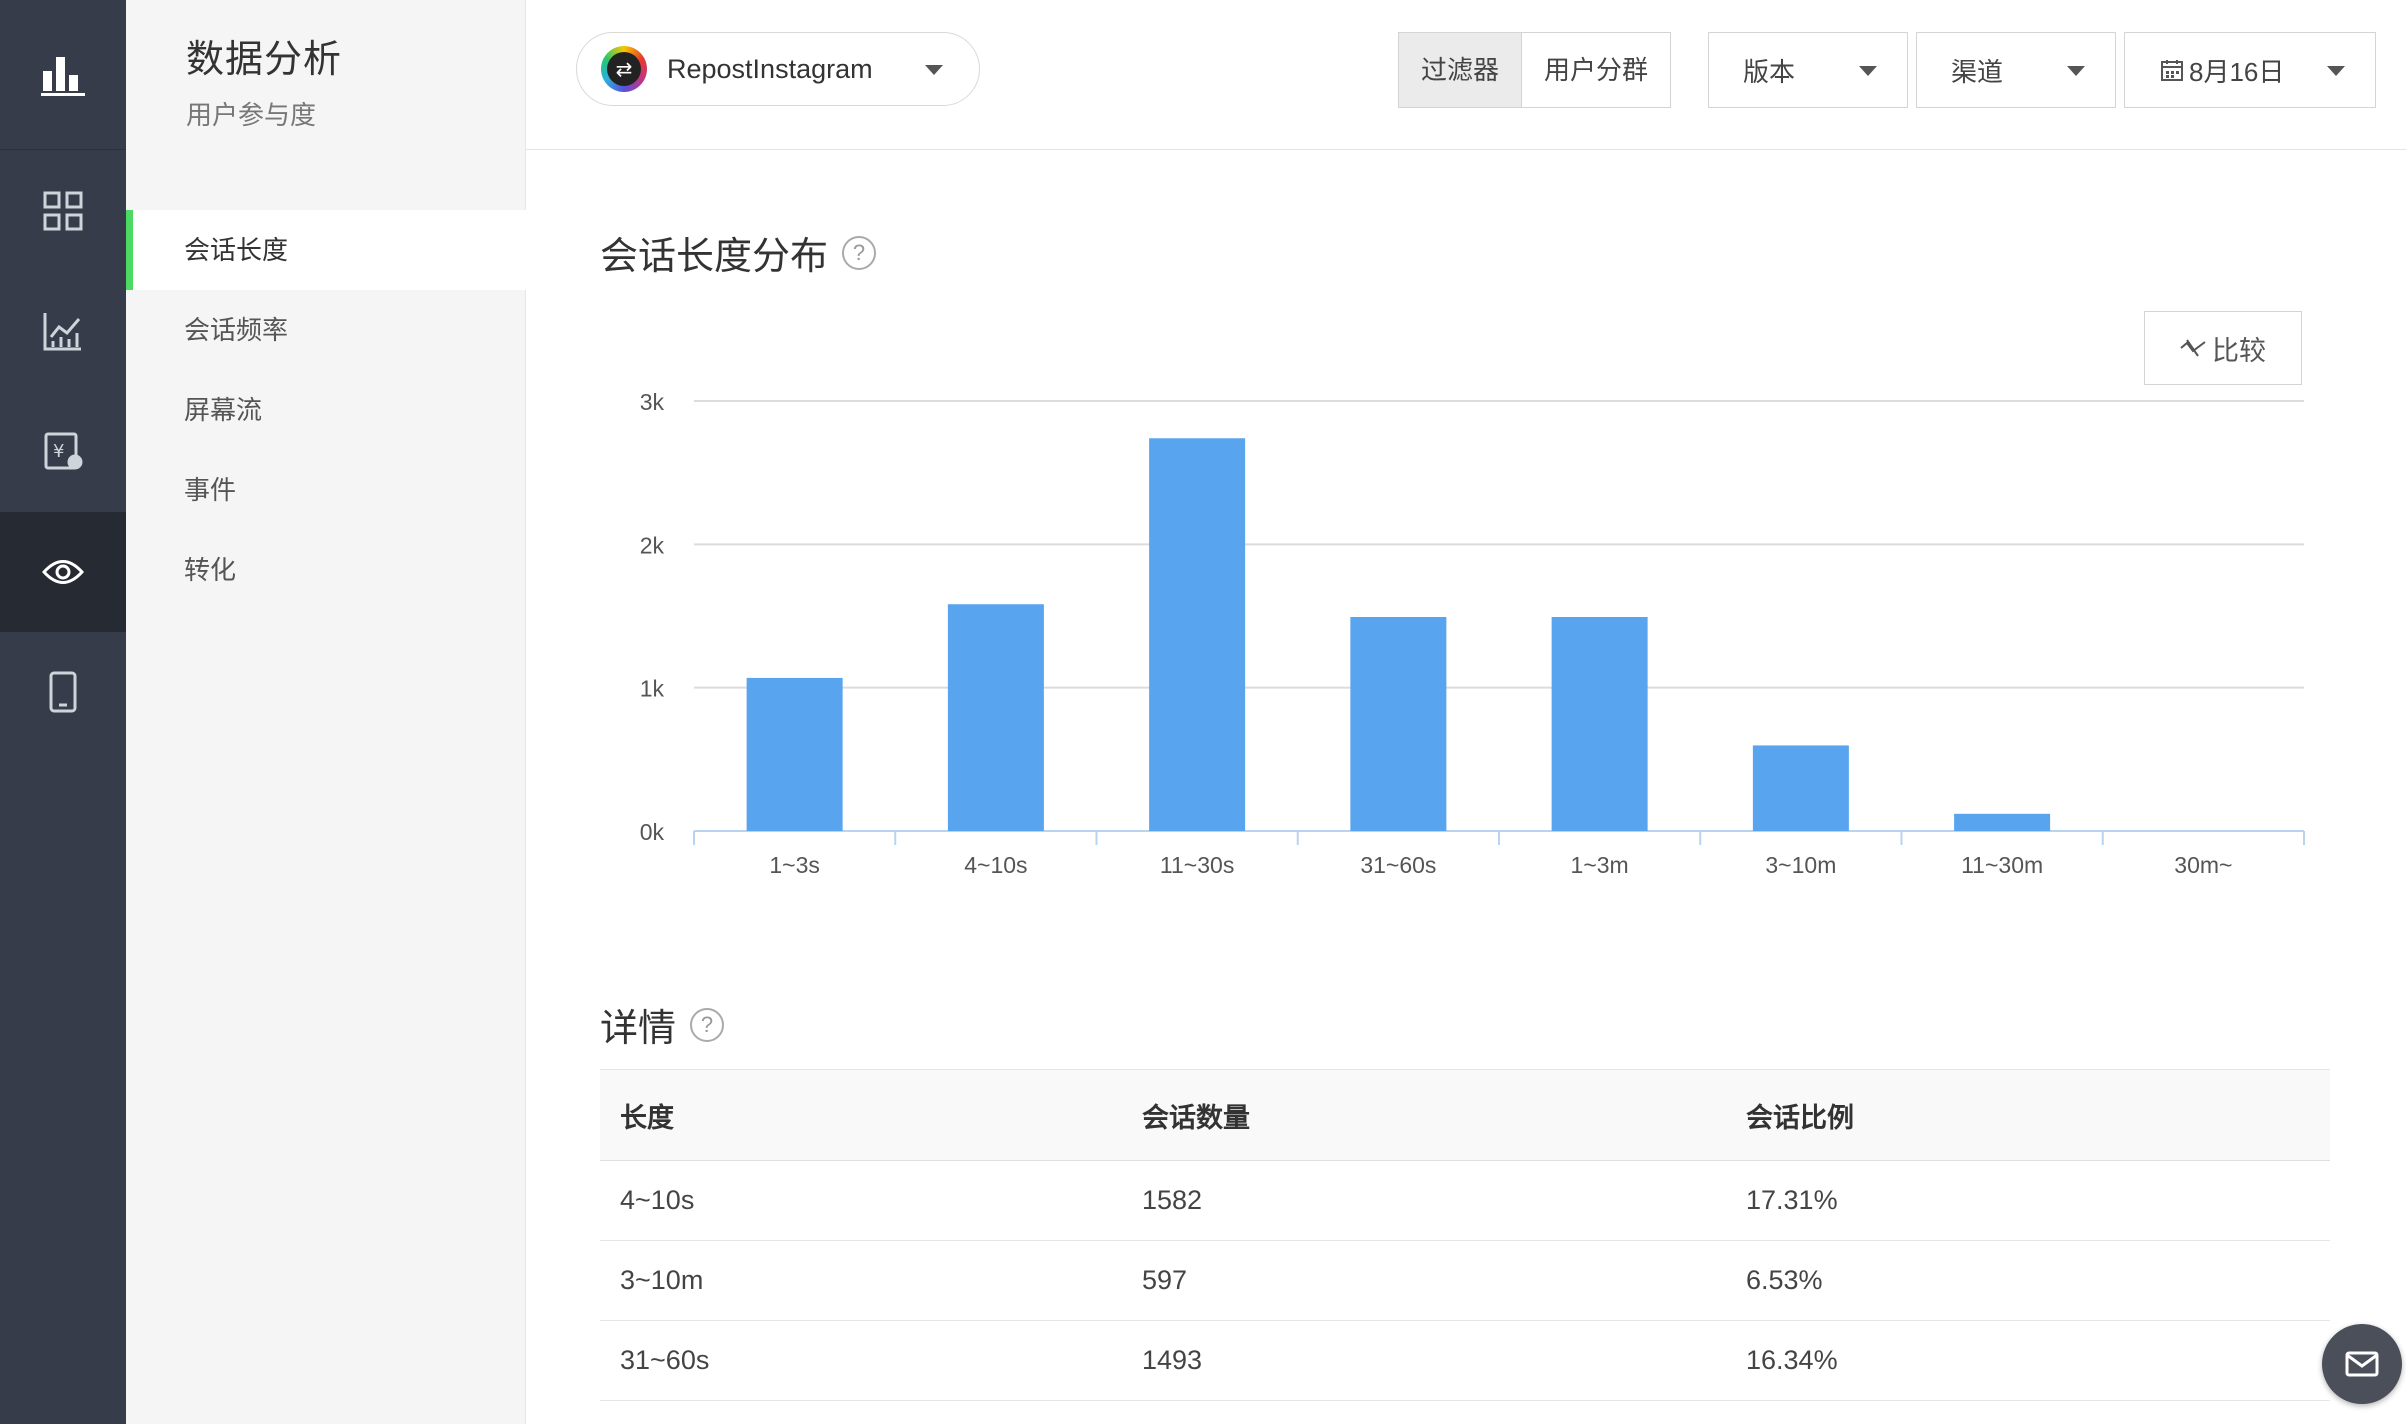 The height and width of the screenshot is (1424, 2406). I want to click on chart-title: 会话长度分布, so click(714, 257).